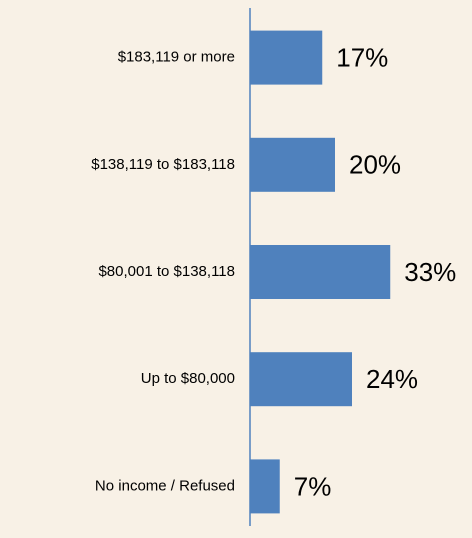  What do you see at coordinates (430, 272) in the screenshot?
I see `value-label: 33%` at bounding box center [430, 272].